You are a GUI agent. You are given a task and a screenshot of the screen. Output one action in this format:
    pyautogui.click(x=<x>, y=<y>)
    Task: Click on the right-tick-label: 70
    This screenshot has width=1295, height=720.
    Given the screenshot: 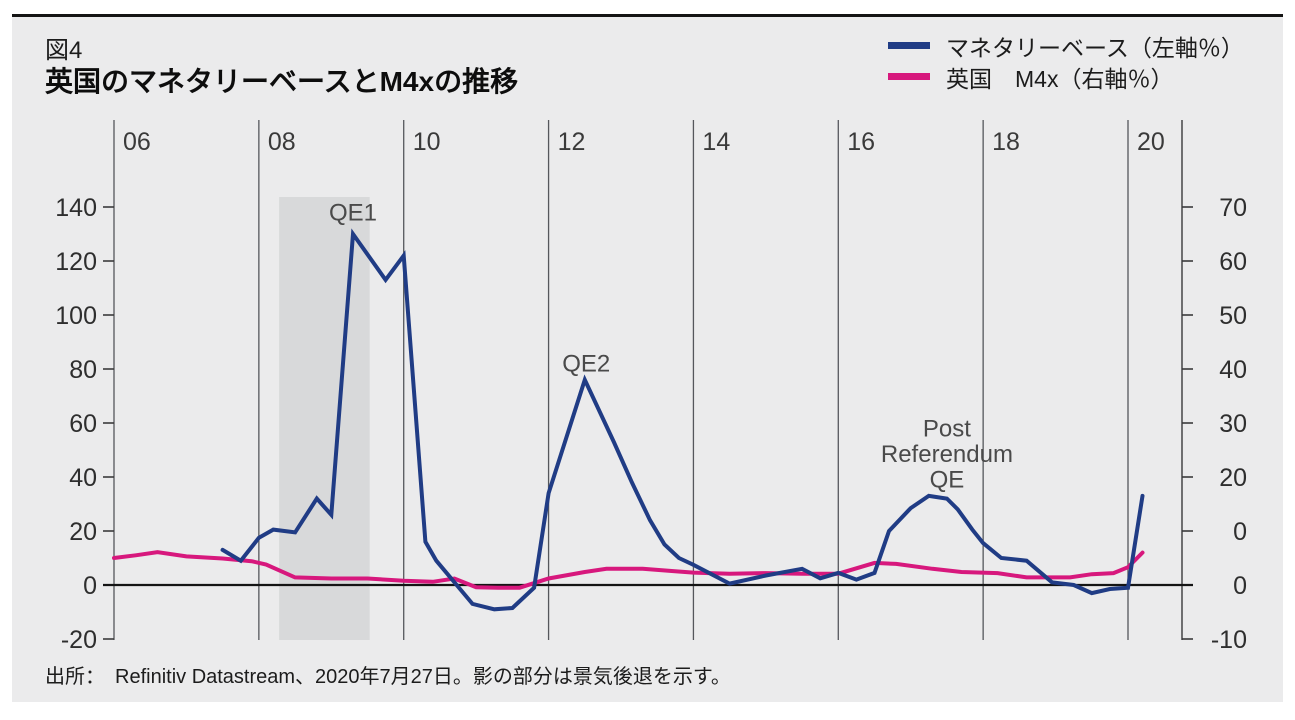 What is the action you would take?
    pyautogui.click(x=1233, y=208)
    